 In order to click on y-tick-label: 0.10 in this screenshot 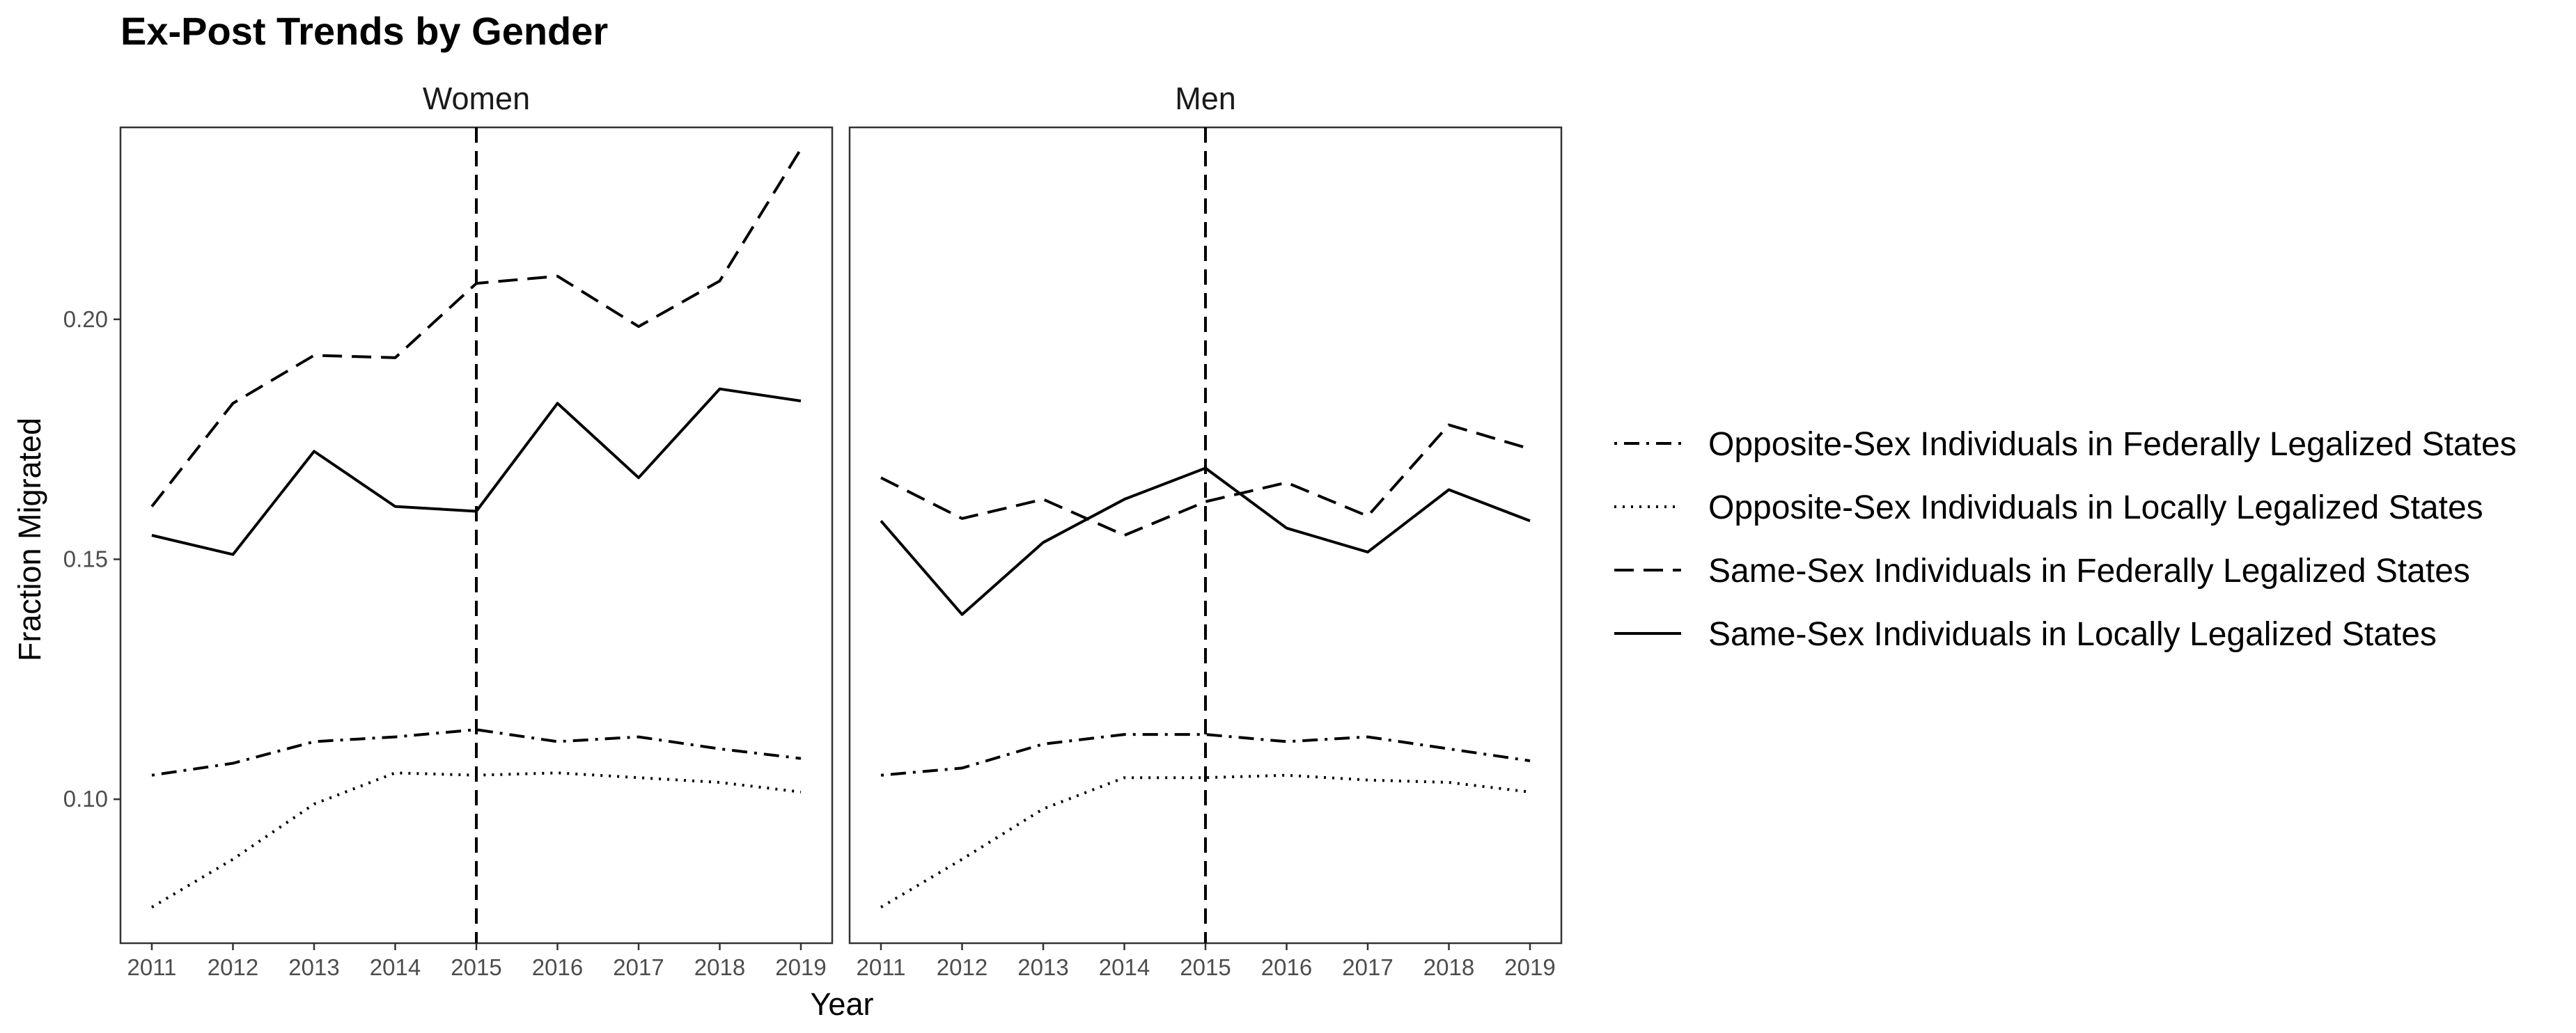, I will do `click(86, 799)`.